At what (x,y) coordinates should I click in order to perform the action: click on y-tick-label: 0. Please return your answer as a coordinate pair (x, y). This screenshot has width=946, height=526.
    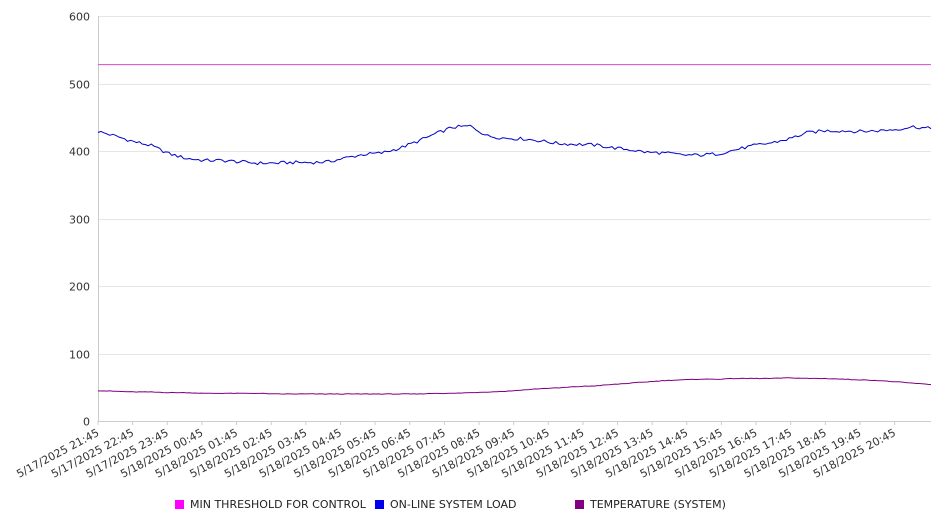
    Looking at the image, I should click on (86, 422).